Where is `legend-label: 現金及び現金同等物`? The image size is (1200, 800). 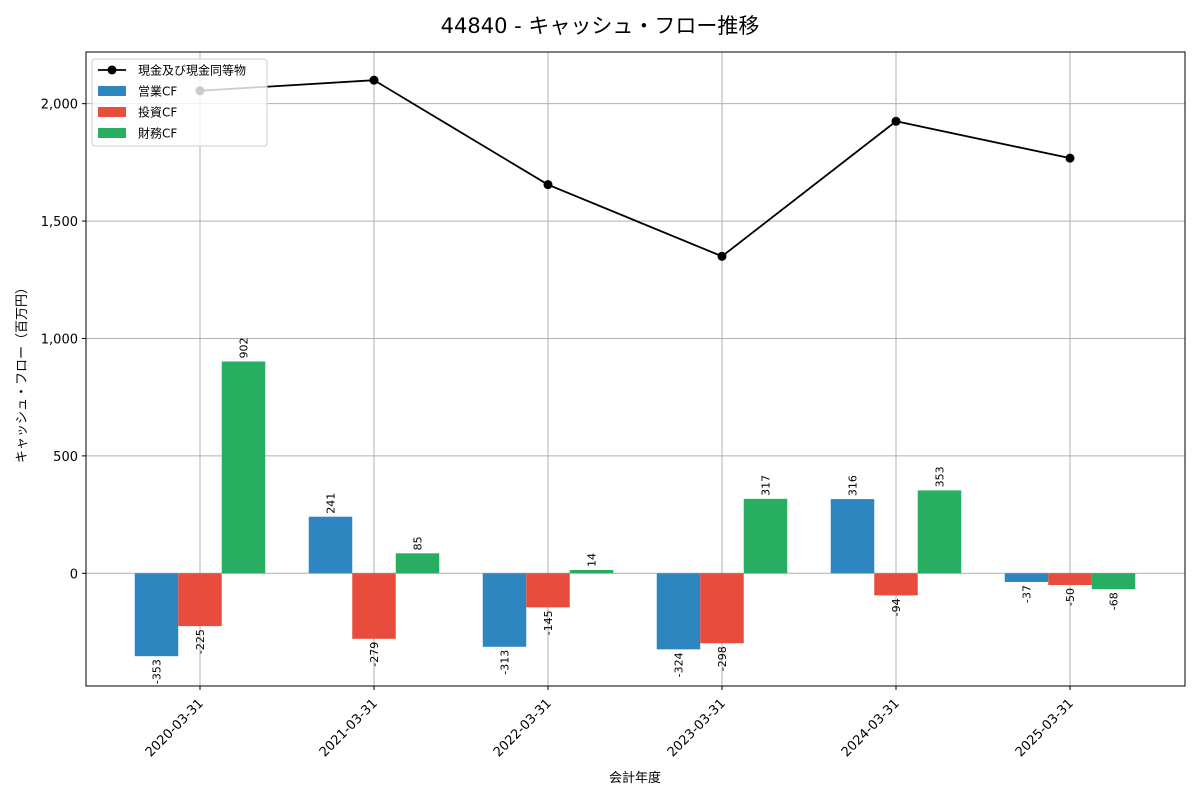
legend-label: 現金及び現金同等物 is located at coordinates (192, 70).